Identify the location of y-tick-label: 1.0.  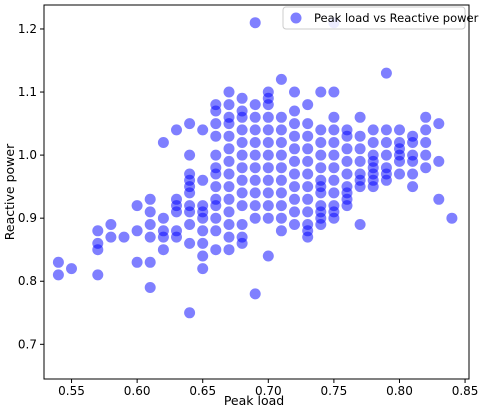
(27, 155).